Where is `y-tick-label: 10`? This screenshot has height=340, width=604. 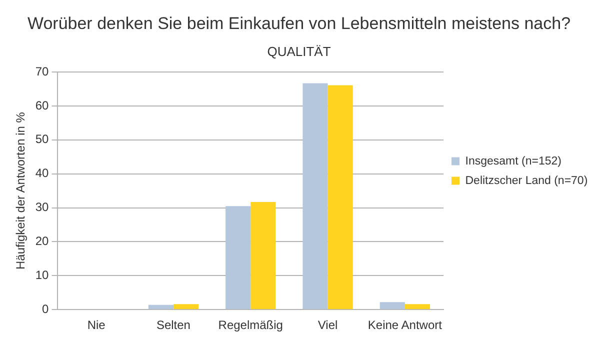 y-tick-label: 10 is located at coordinates (42, 275).